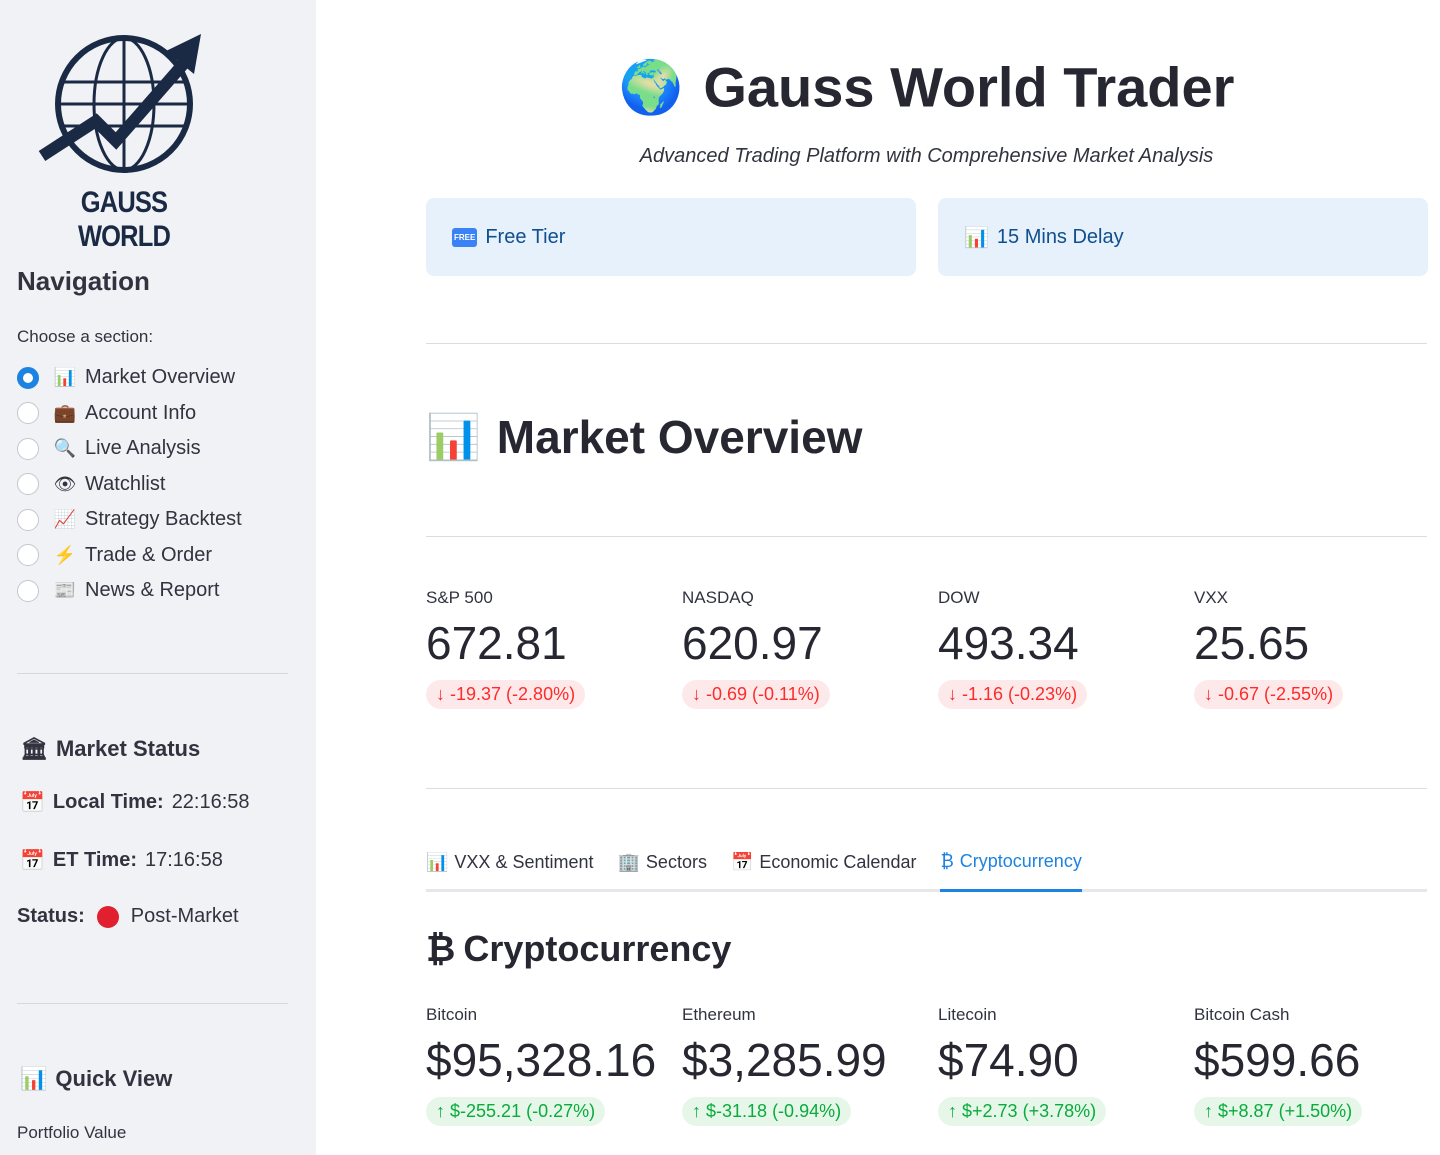 The width and height of the screenshot is (1440, 1155). I want to click on tab-label: Sectors, so click(676, 861).